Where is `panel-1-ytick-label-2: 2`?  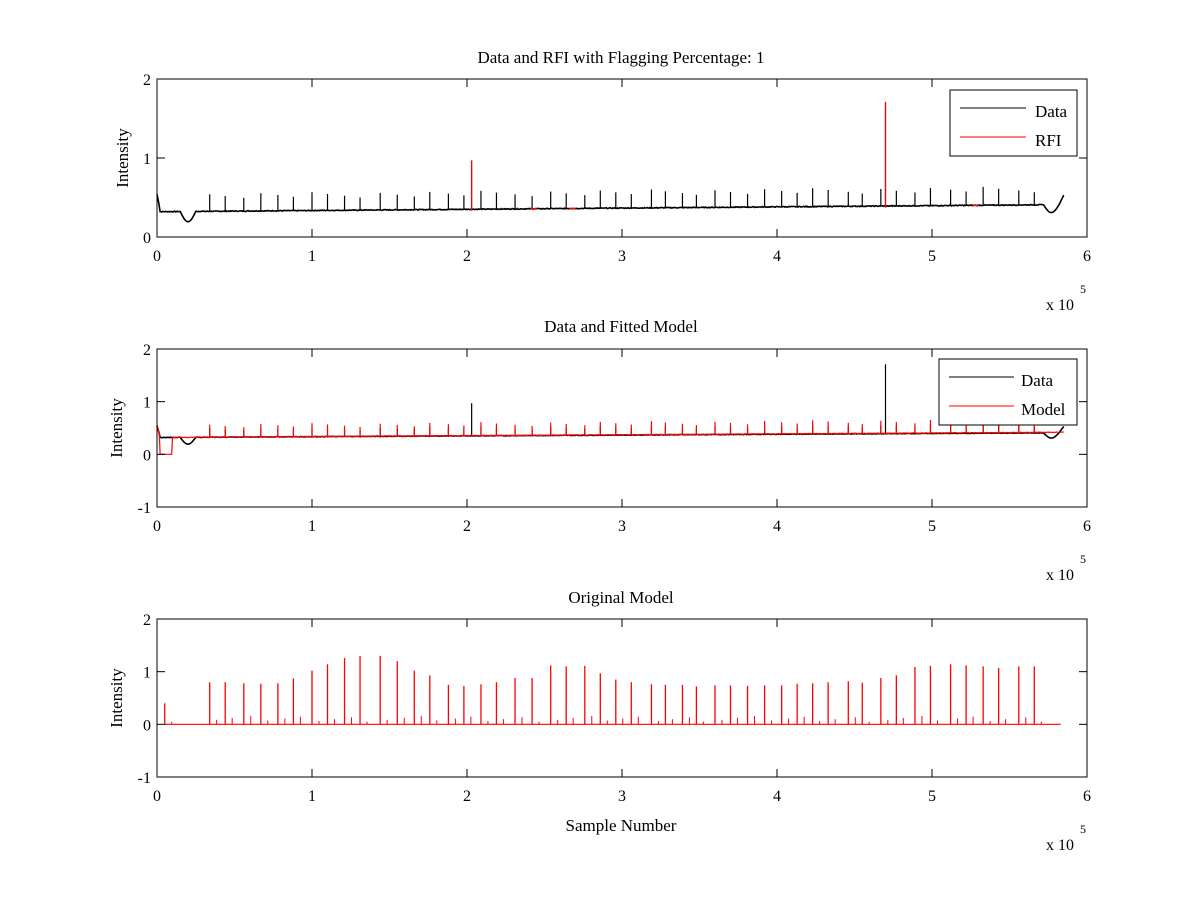 panel-1-ytick-label-2: 2 is located at coordinates (147, 80).